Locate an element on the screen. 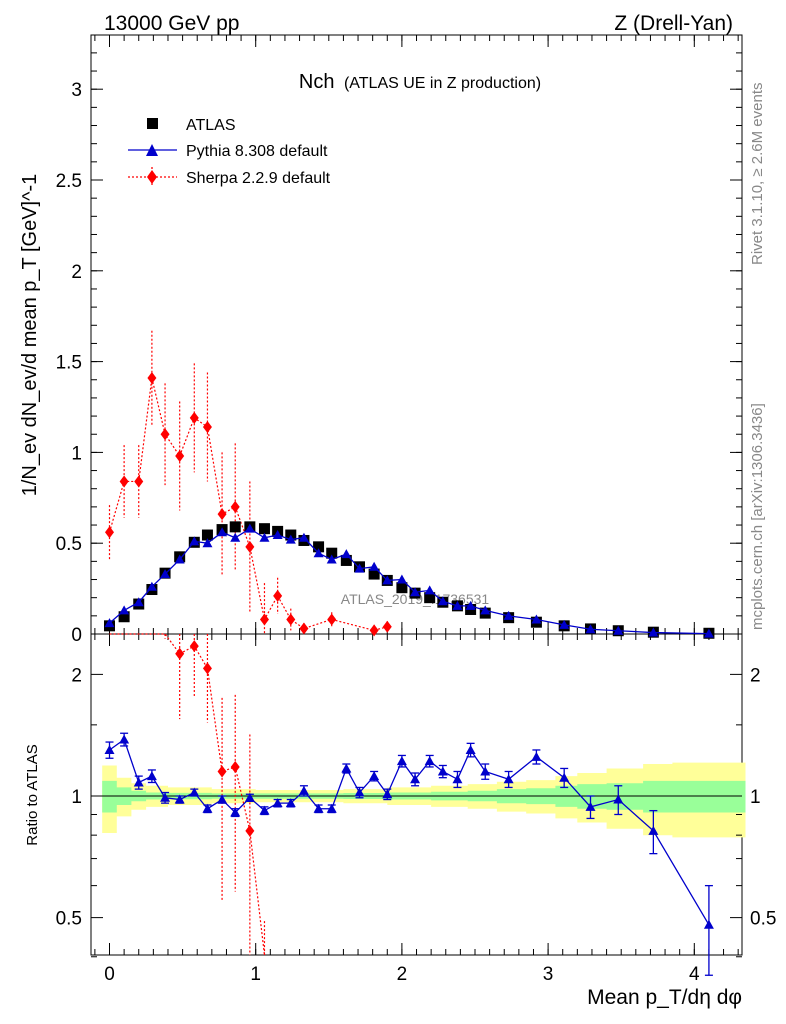  sherpa-ratio-line is located at coordinates (187, 794).